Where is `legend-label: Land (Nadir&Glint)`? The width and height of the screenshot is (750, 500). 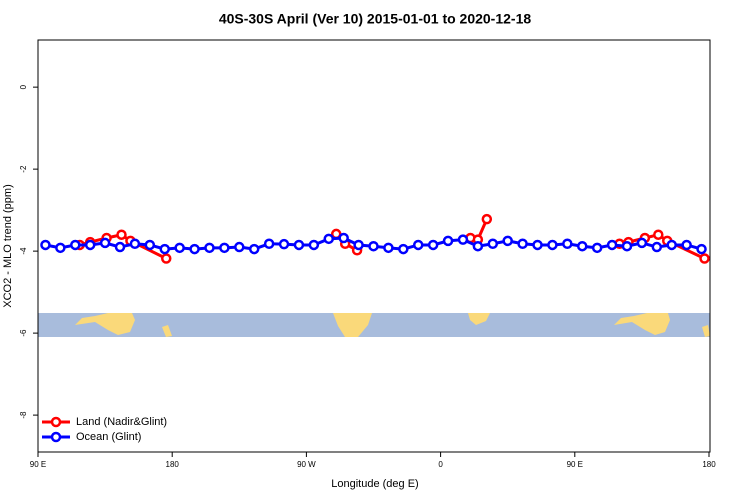 legend-label: Land (Nadir&Glint) is located at coordinates (121, 422).